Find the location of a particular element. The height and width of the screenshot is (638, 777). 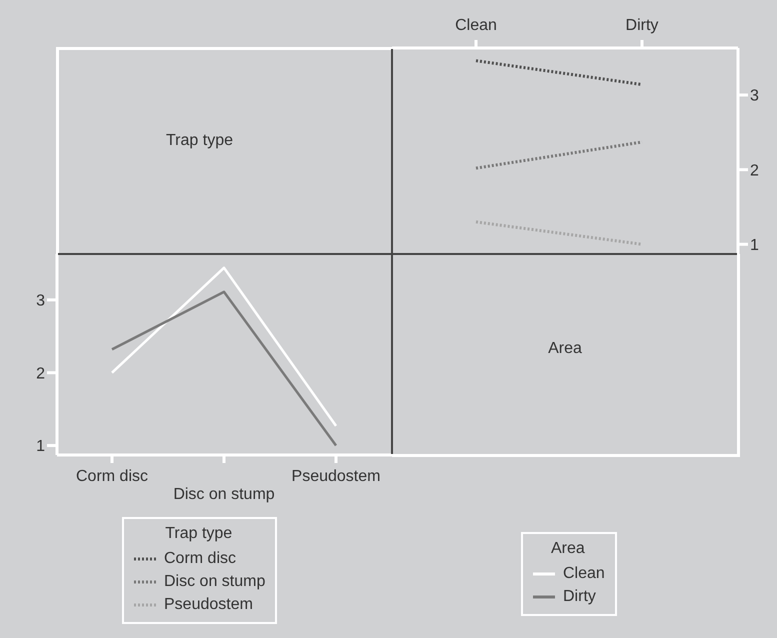

legend-label: Corm disc is located at coordinates (200, 559).